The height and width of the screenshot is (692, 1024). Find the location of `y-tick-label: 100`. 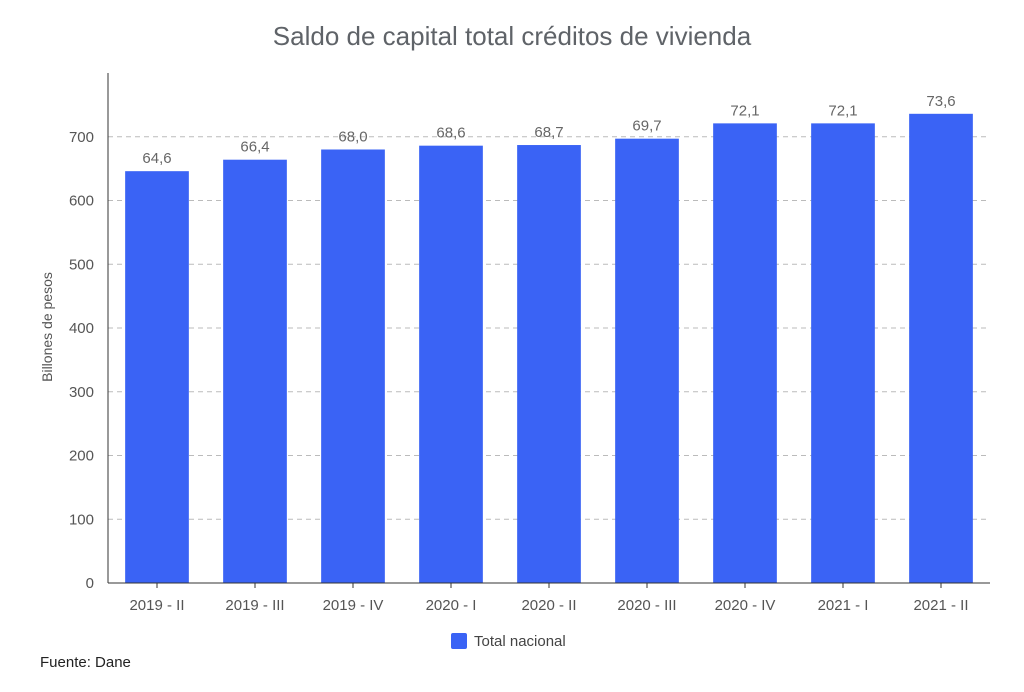

y-tick-label: 100 is located at coordinates (81, 519).